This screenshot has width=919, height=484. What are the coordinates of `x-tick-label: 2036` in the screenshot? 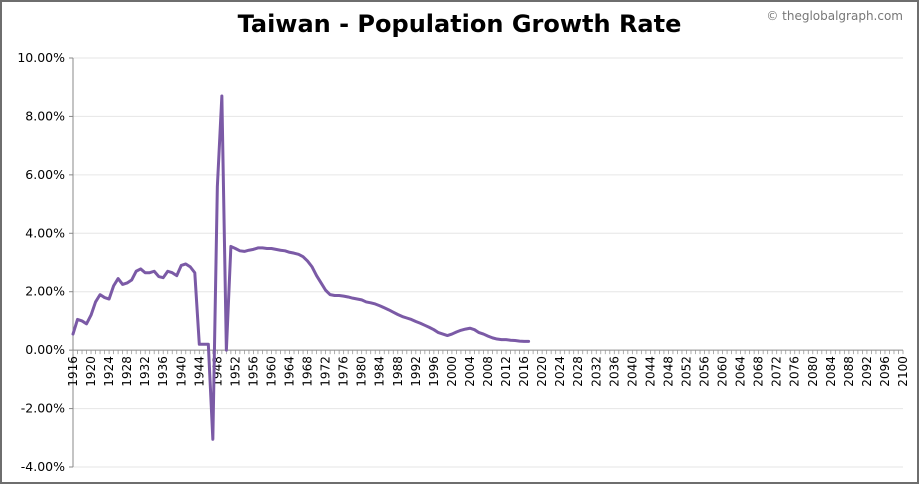 It's located at (614, 371).